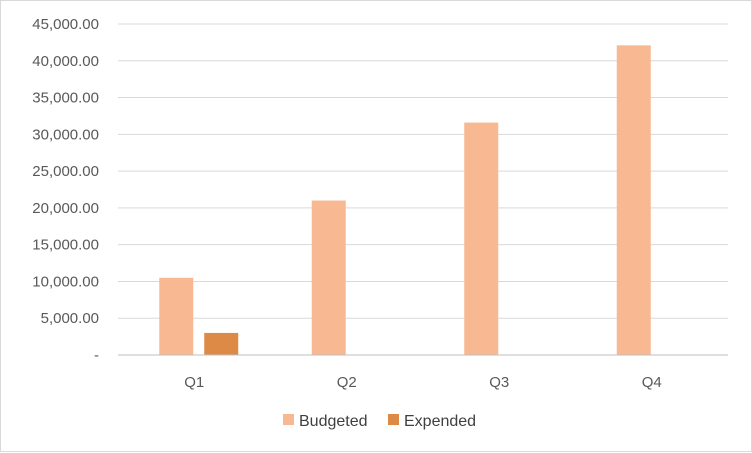 The width and height of the screenshot is (752, 453). I want to click on y-tick-label: 40,000.00, so click(65, 61).